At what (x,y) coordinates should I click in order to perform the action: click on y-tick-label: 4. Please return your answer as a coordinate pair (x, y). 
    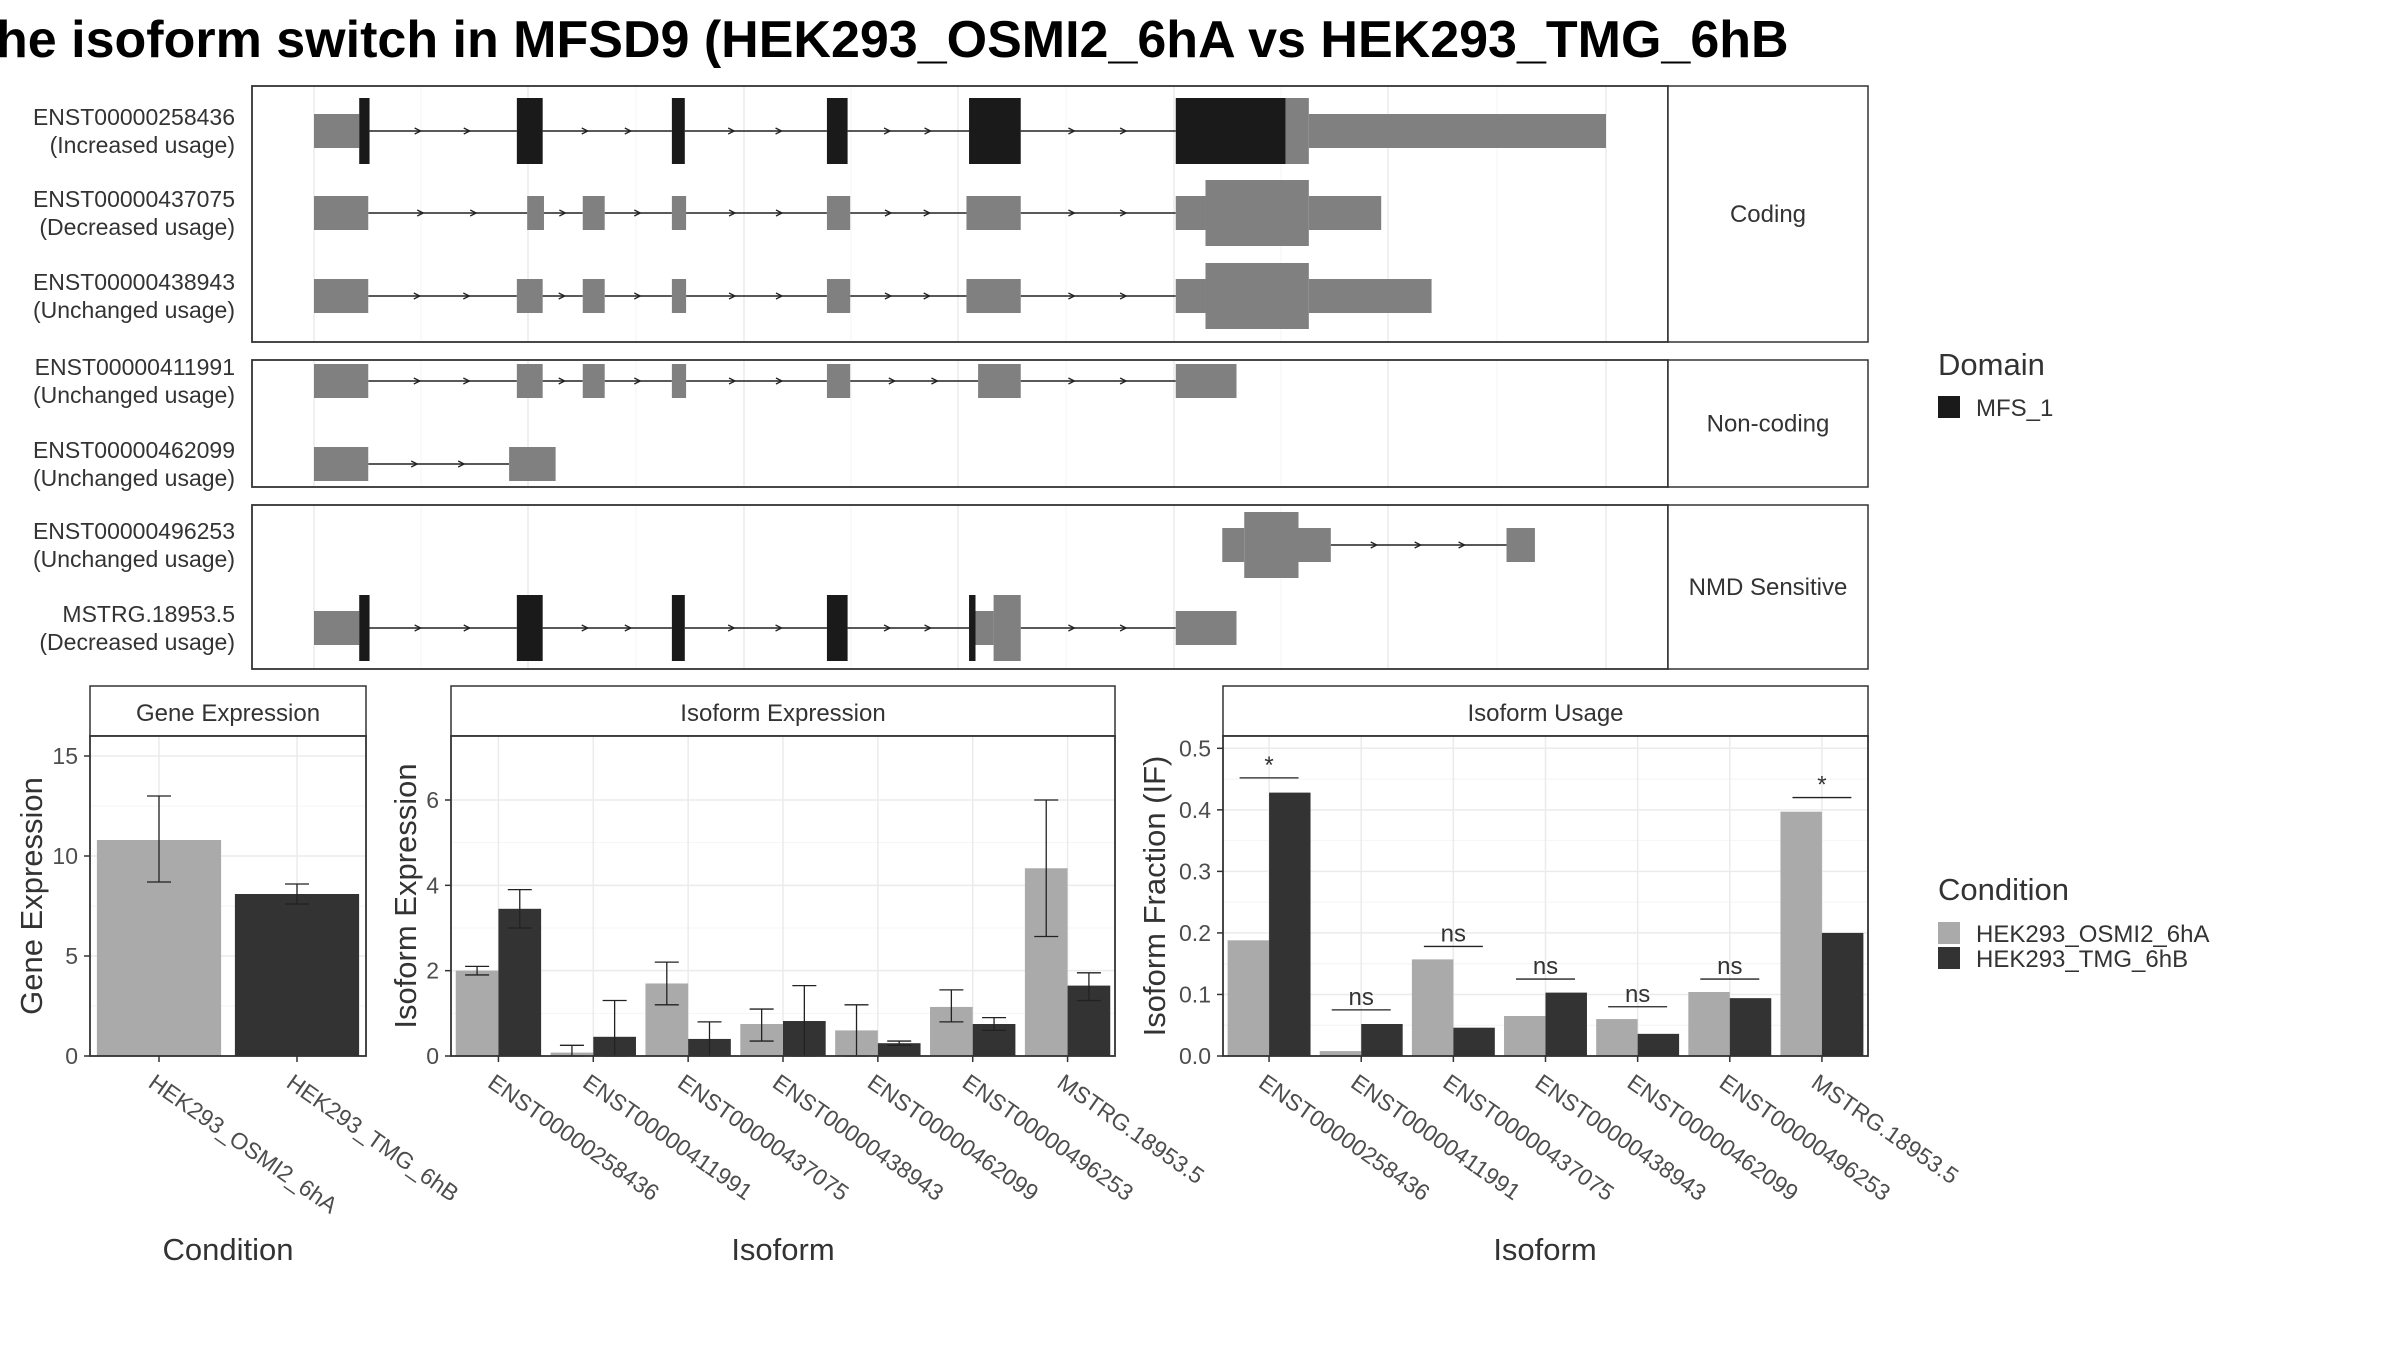
    Looking at the image, I should click on (432, 885).